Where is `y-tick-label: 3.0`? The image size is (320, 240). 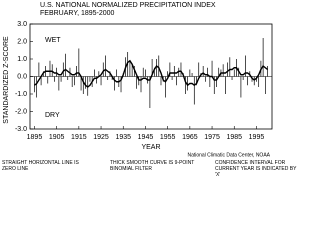 y-tick-label: 3.0 is located at coordinates (22, 24).